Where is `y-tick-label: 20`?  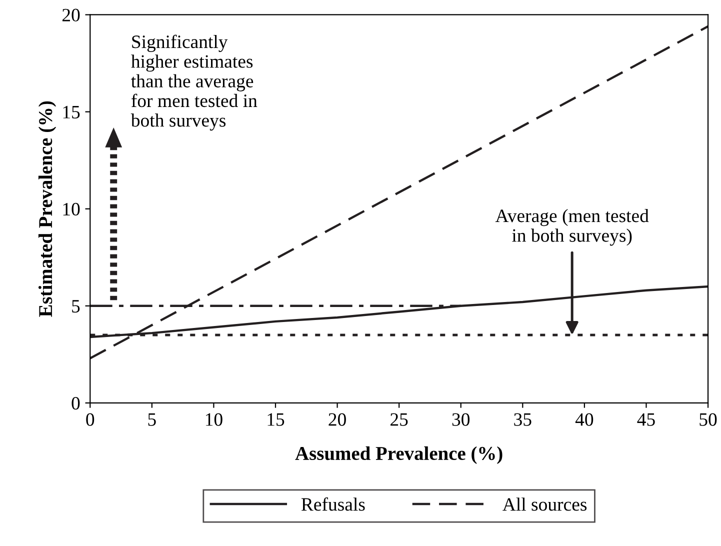
y-tick-label: 20 is located at coordinates (71, 15).